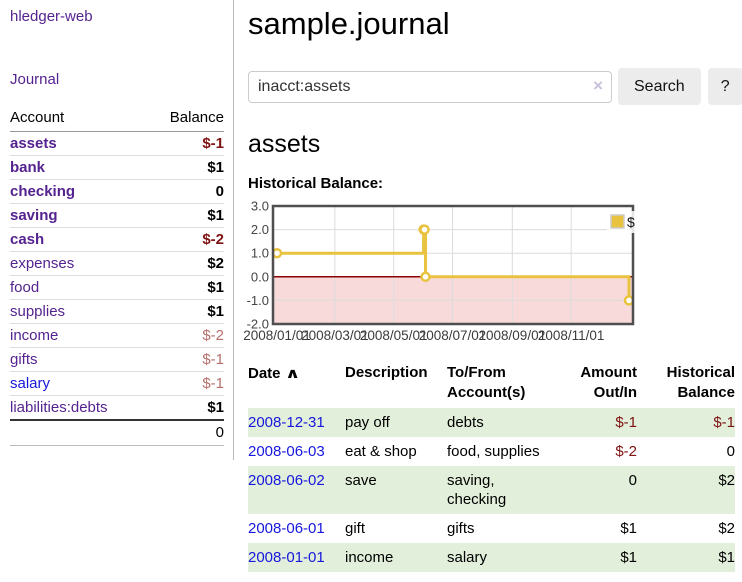 The width and height of the screenshot is (742, 582). What do you see at coordinates (491, 557) in the screenshot?
I see `register-row: 2008-01-01 income salary $1 $1` at bounding box center [491, 557].